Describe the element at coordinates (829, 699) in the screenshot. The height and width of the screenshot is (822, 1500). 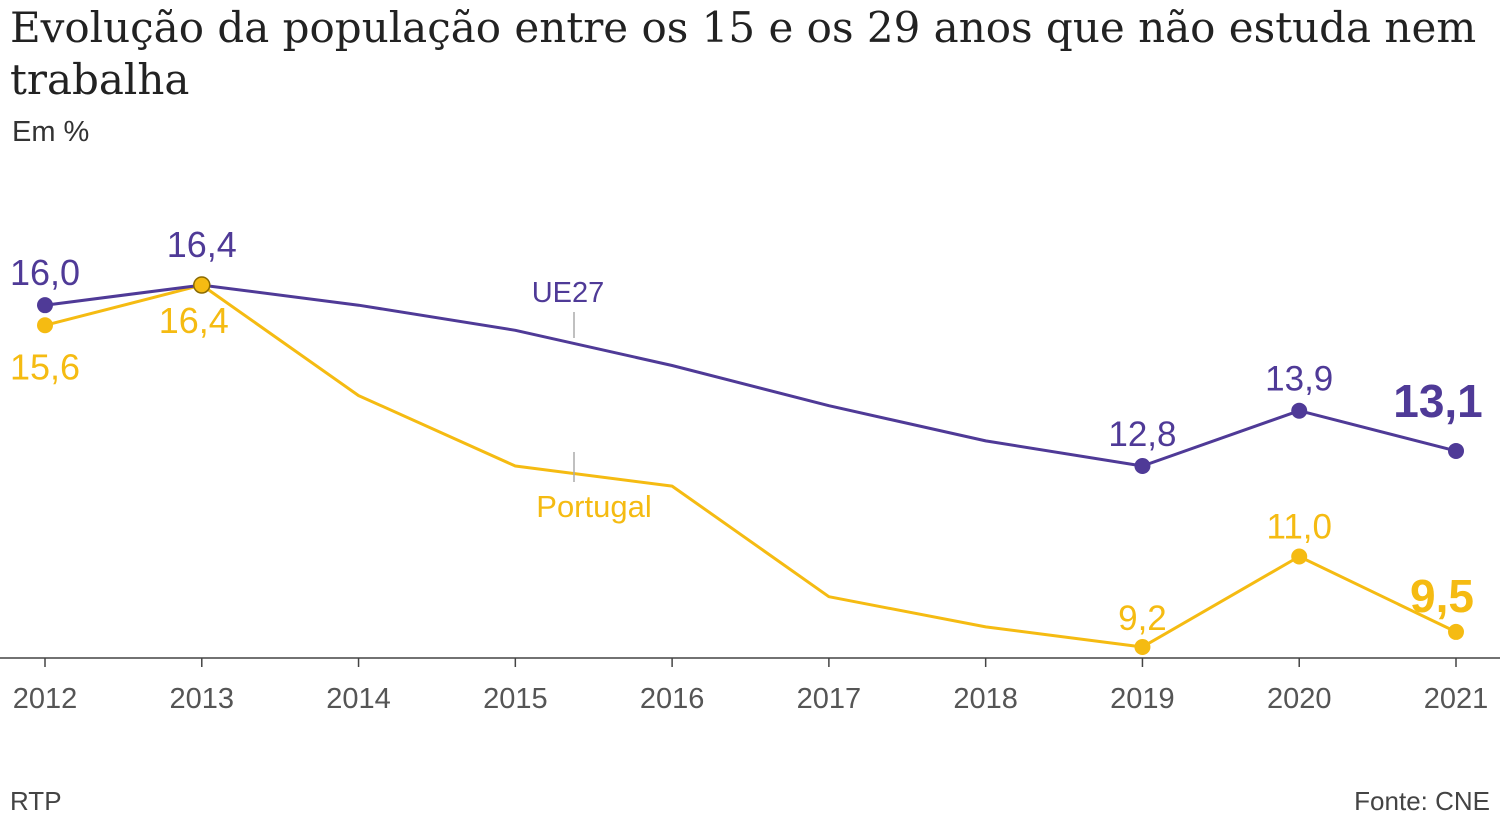
I see `x-tick-label: 2017` at that location.